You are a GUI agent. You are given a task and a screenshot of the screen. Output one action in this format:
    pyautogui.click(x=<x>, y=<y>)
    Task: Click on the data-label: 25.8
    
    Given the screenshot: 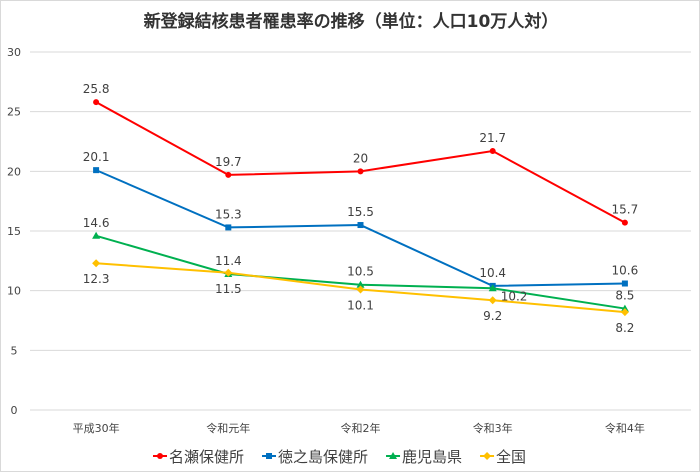 What is the action you would take?
    pyautogui.click(x=96, y=89)
    